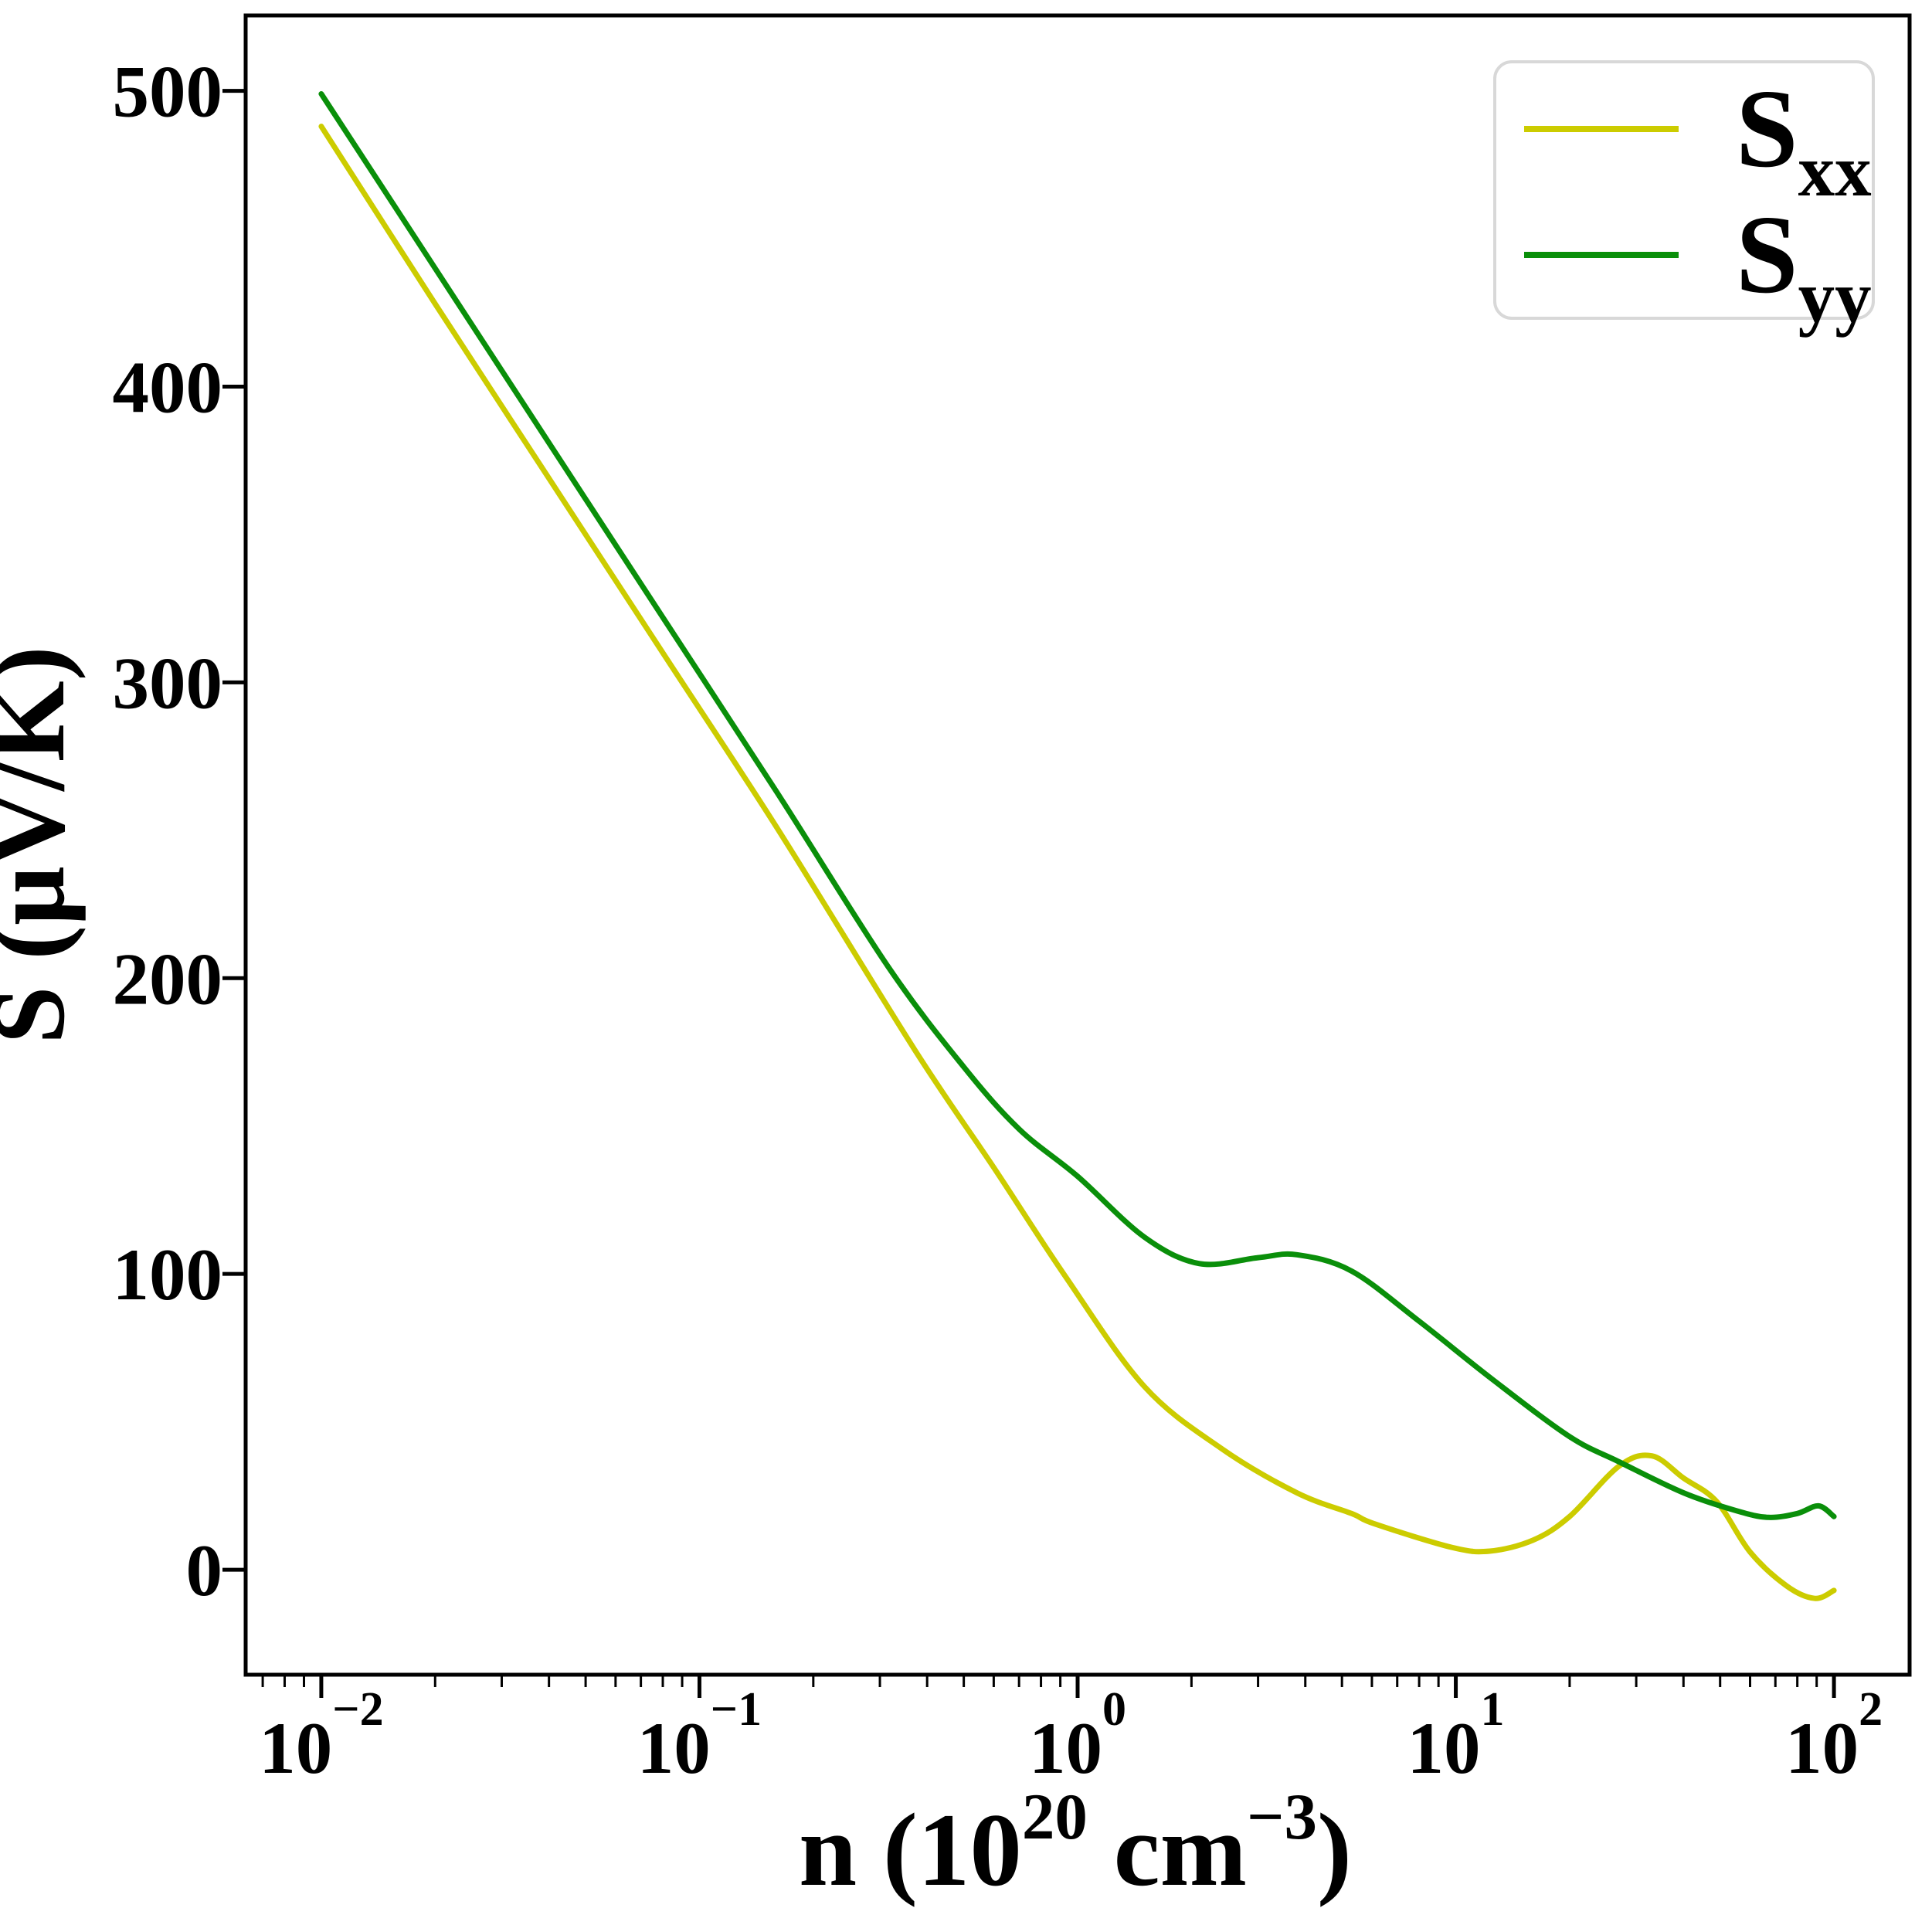  What do you see at coordinates (321, 1736) in the screenshot?
I see `x-tick-label: 10⁻²` at bounding box center [321, 1736].